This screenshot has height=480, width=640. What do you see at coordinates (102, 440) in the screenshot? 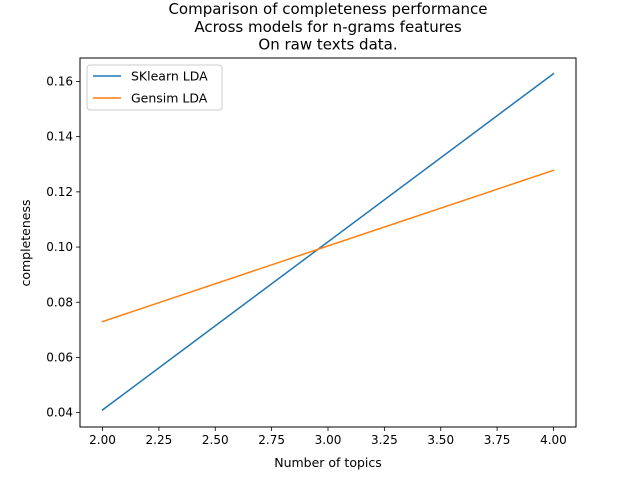
I see `x-tick-label: 2.00` at bounding box center [102, 440].